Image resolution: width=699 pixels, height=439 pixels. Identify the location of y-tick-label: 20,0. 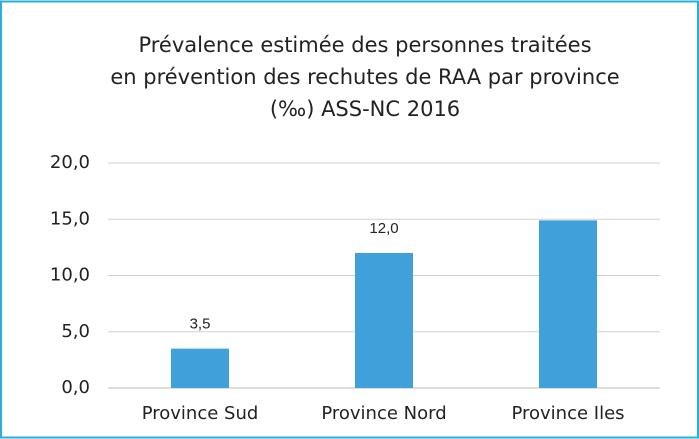
(70, 162).